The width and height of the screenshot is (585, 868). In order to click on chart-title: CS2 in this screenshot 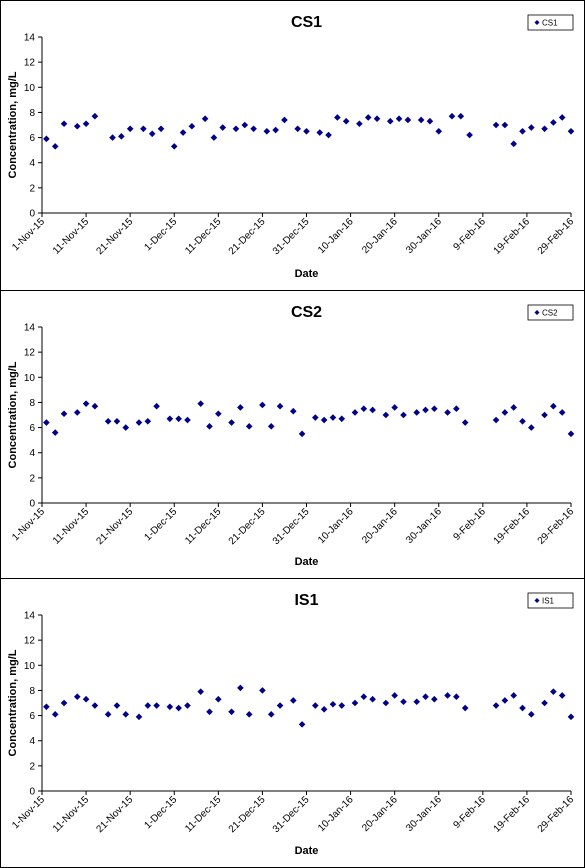, I will do `click(306, 312)`.